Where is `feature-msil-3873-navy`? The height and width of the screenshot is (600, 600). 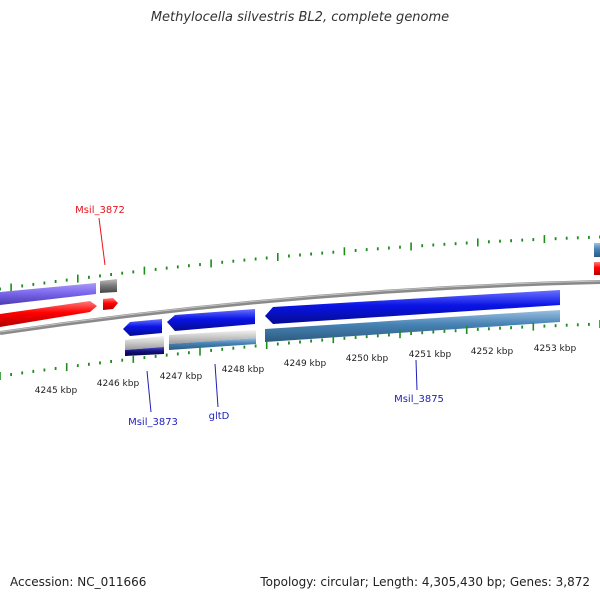 feature-msil-3873-navy is located at coordinates (144, 351).